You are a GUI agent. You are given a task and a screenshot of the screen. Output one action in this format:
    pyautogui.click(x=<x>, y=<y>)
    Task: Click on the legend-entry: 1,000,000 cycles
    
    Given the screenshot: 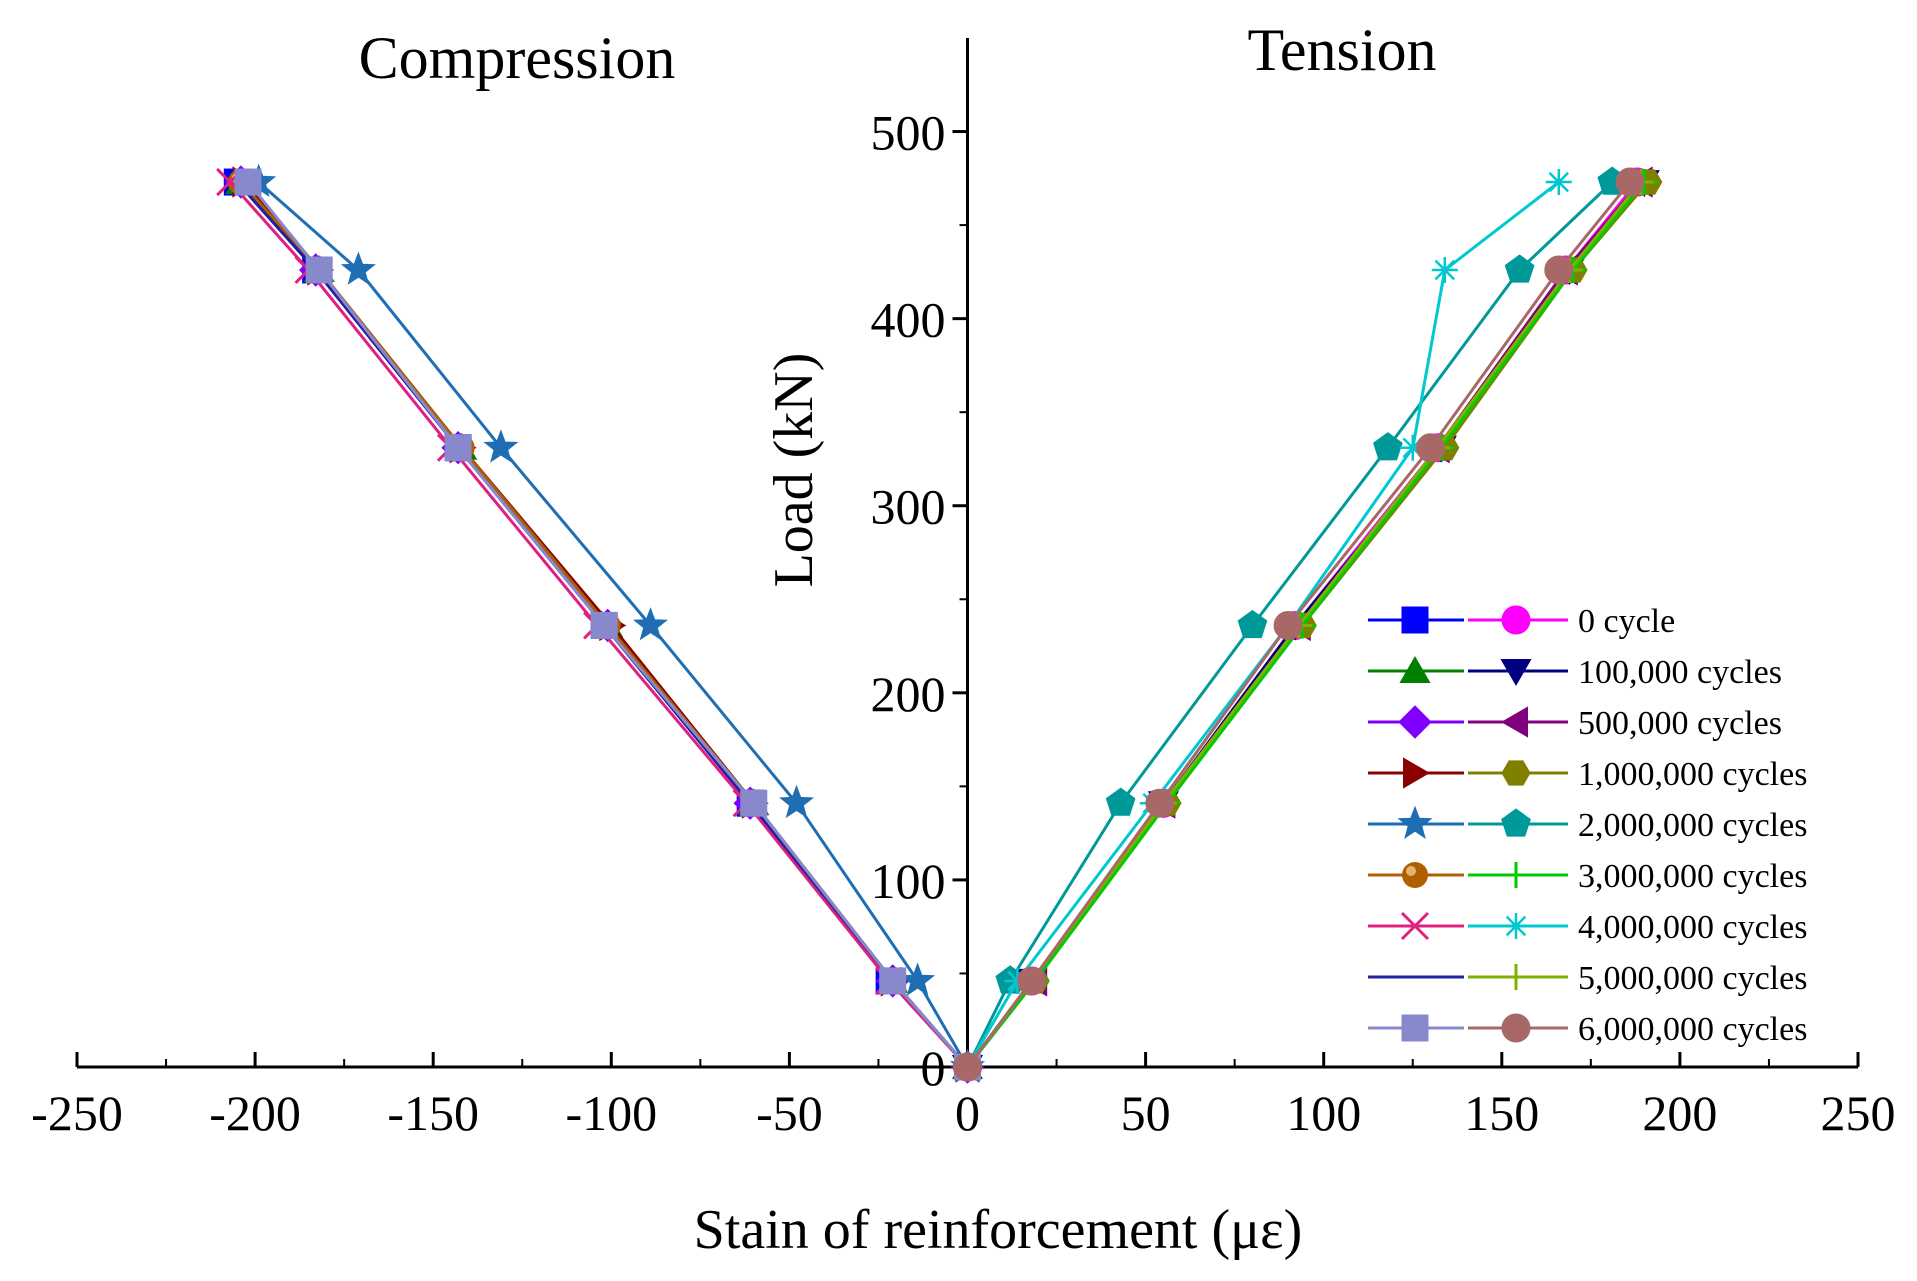 What is the action you would take?
    pyautogui.click(x=1587, y=774)
    